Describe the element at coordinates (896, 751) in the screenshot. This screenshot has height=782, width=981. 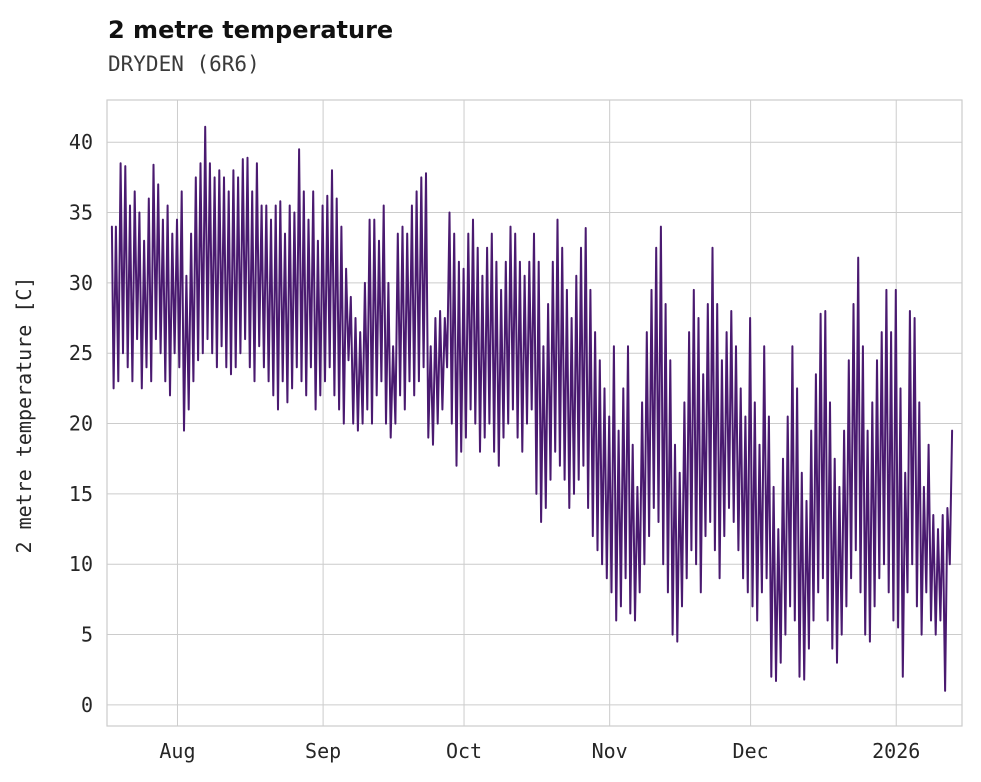
I see `x-tick-label: 2026` at that location.